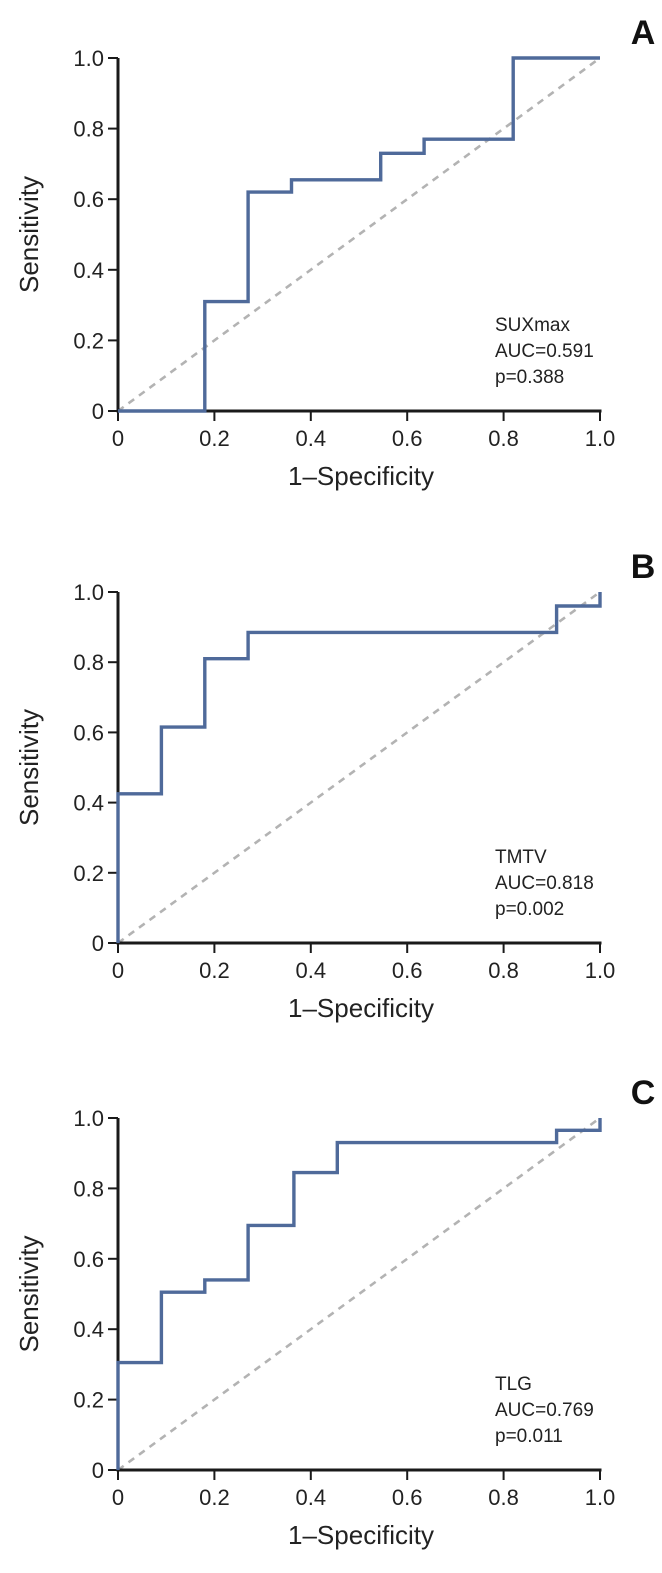 Image resolution: width=662 pixels, height=1573 pixels. What do you see at coordinates (643, 33) in the screenshot?
I see `panel-letter: A` at bounding box center [643, 33].